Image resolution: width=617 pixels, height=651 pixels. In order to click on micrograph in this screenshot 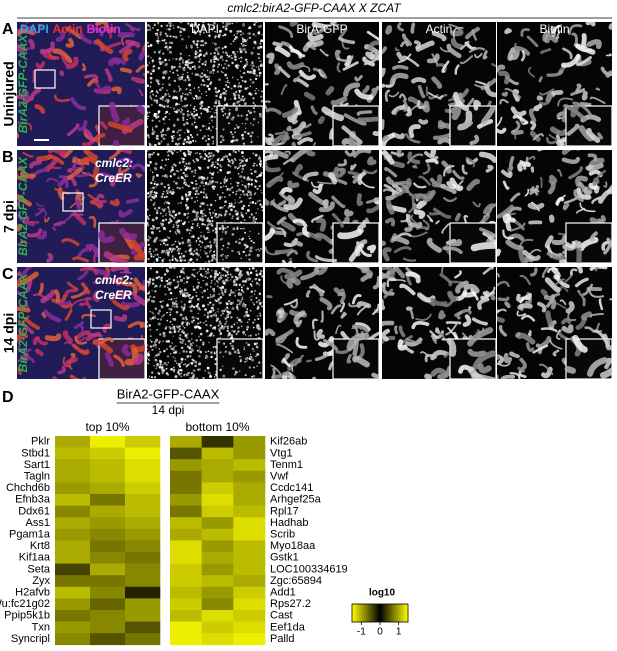, I will do `click(322, 323)`.